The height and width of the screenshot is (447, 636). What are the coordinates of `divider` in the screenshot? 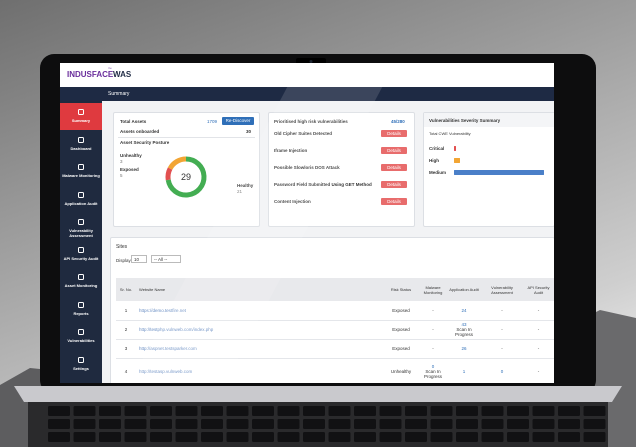 It's located at (186, 137).